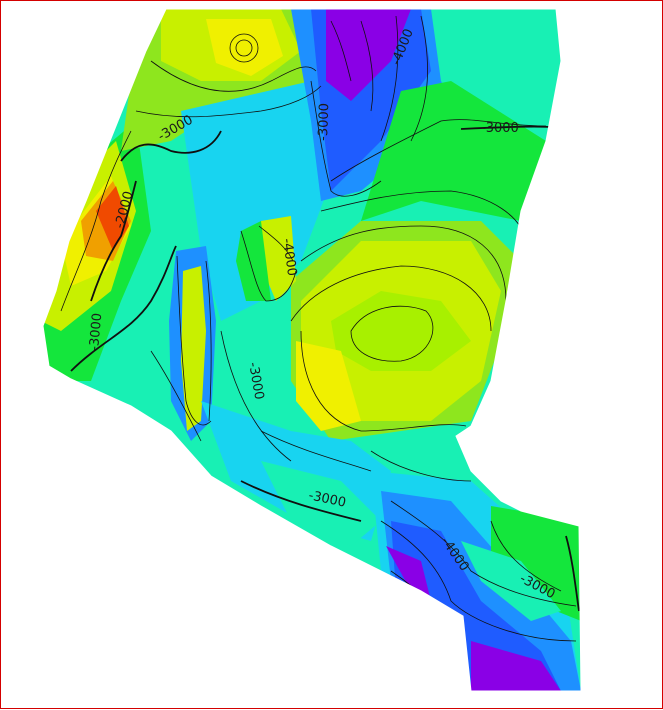  What do you see at coordinates (289, 257) in the screenshot?
I see `contour-label: -4000` at bounding box center [289, 257].